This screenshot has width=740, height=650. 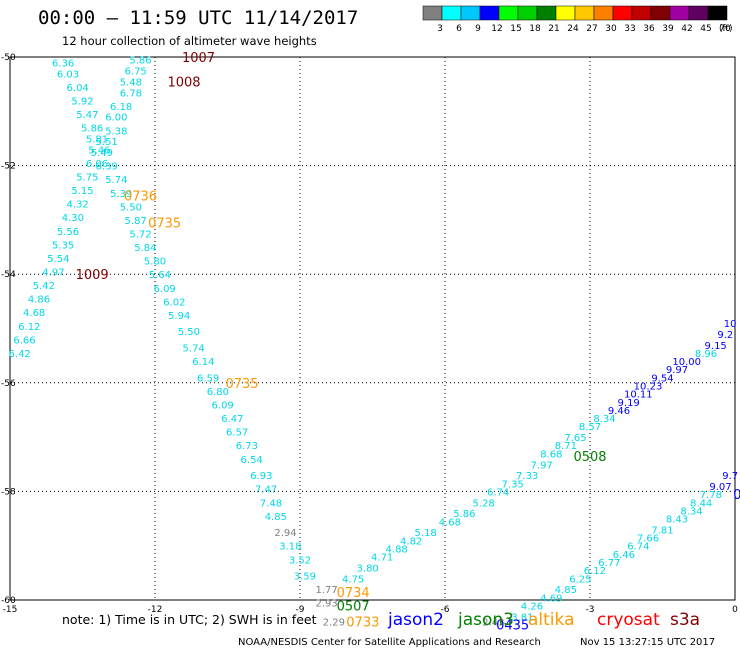 I want to click on wave-height-label: 4.82, so click(x=411, y=541).